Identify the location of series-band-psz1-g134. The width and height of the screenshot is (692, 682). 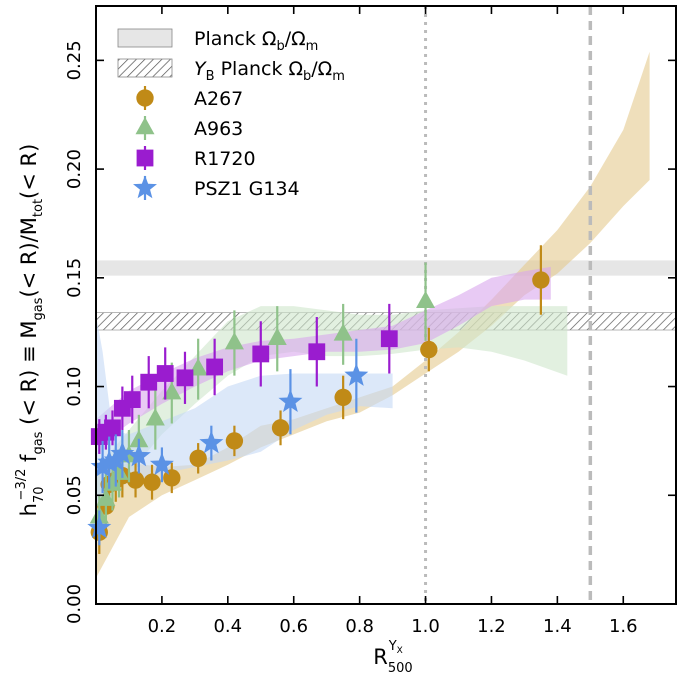
(244, 426).